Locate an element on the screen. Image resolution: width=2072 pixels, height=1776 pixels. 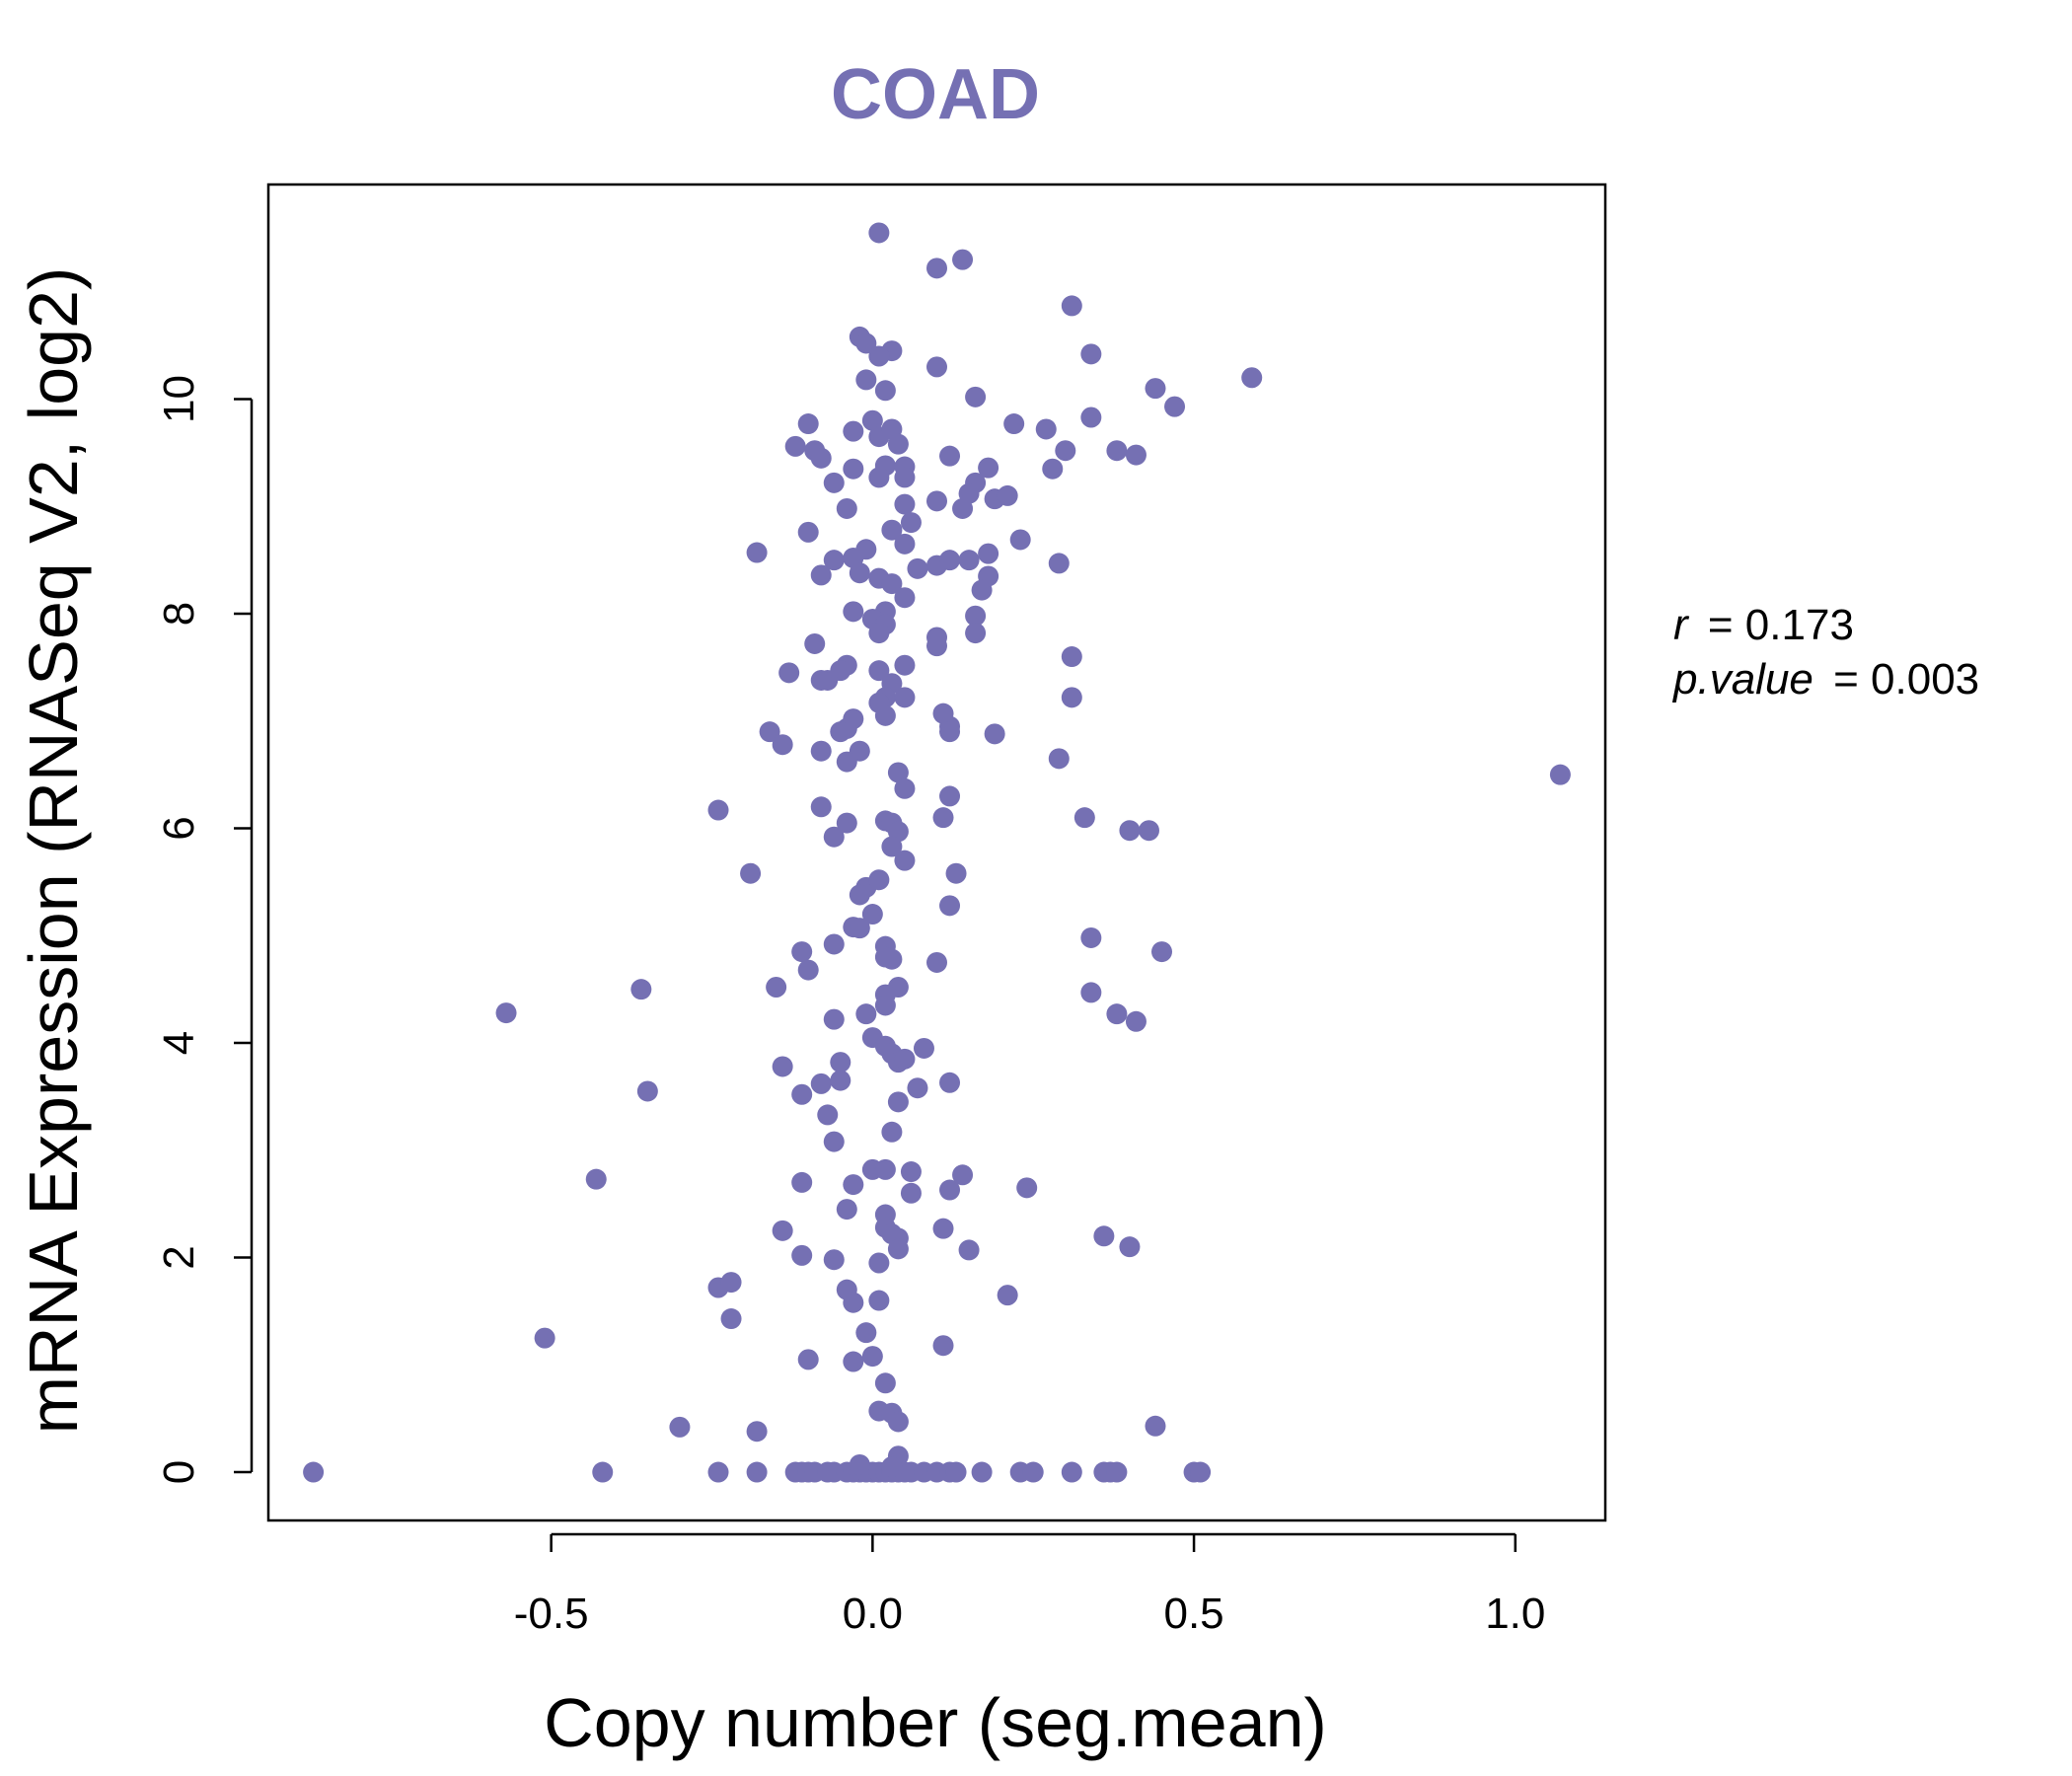
correlation-annotation: r = 0.173 is located at coordinates (1764, 625).